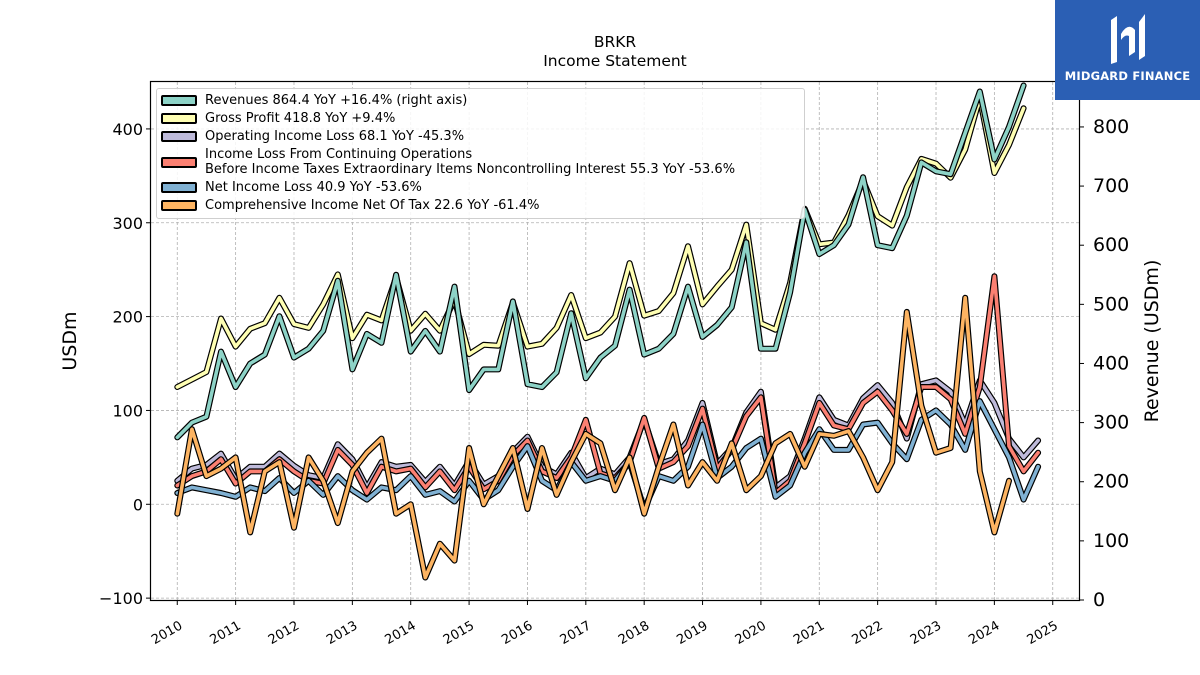 Image resolution: width=1200 pixels, height=675 pixels. I want to click on legend-label: Operating Income Loss 68.1 YoY -45.3%, so click(335, 136).